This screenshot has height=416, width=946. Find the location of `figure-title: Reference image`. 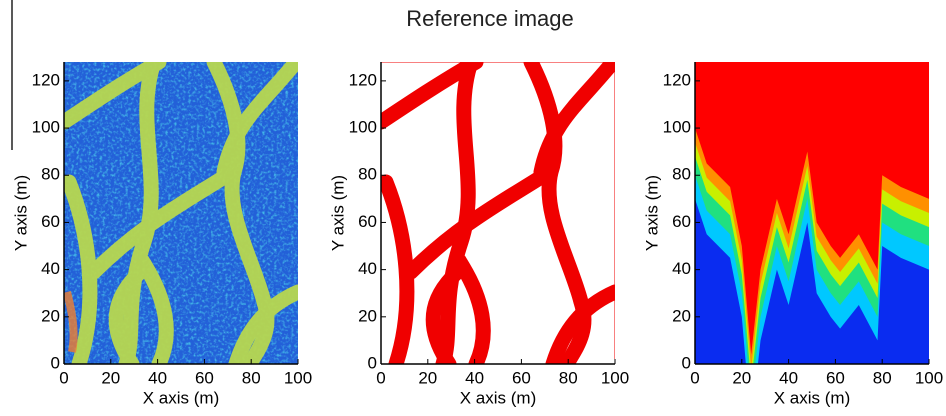

figure-title: Reference image is located at coordinates (490, 18).